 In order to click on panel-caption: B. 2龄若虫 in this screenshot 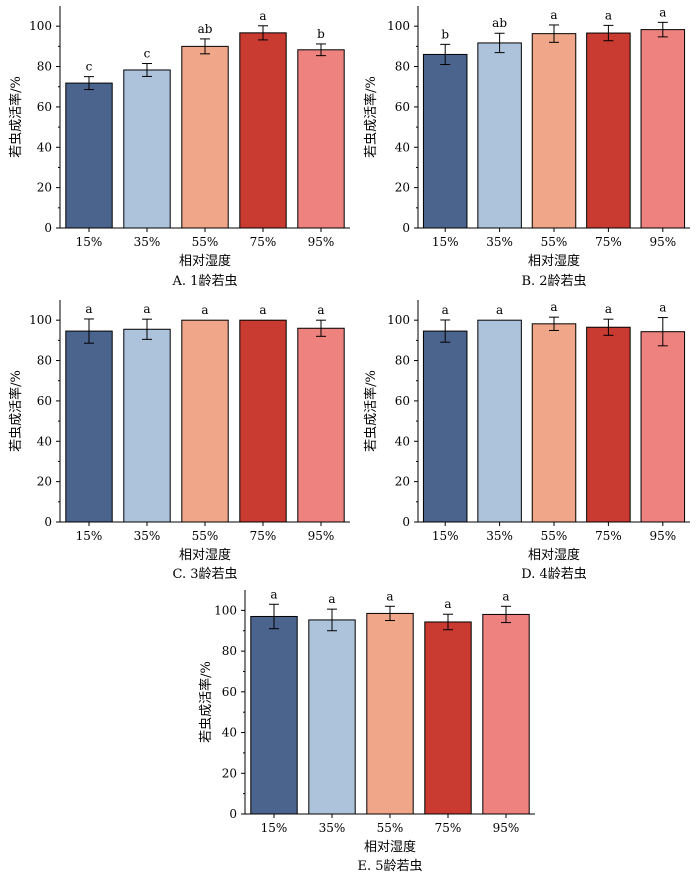, I will do `click(553, 281)`.